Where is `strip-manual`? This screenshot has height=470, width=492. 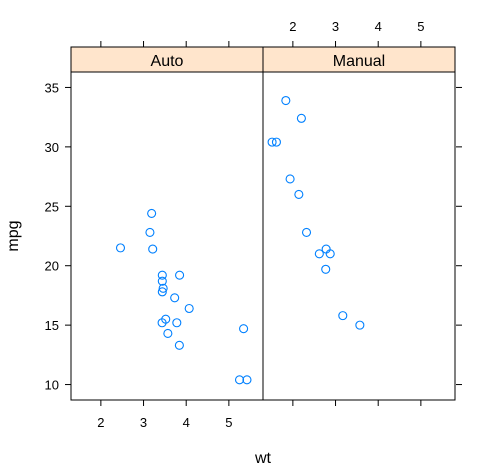 strip-manual is located at coordinates (359, 59).